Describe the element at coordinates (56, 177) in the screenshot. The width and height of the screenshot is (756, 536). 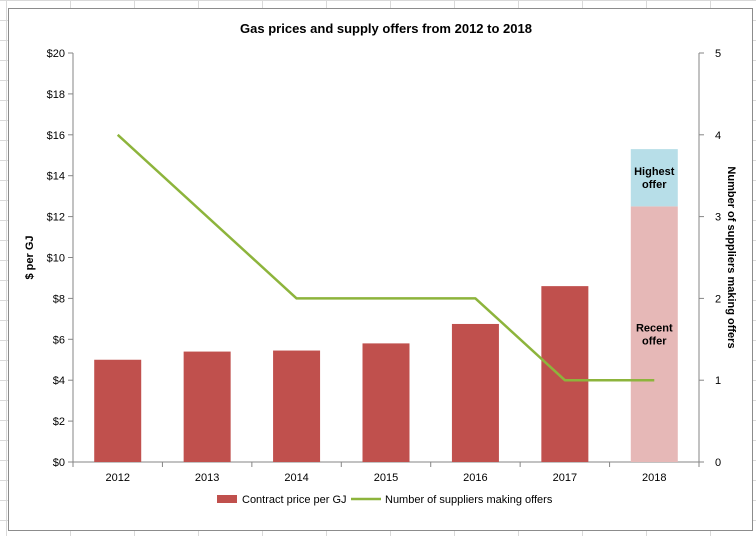
I see `left-tick-label: $14` at that location.